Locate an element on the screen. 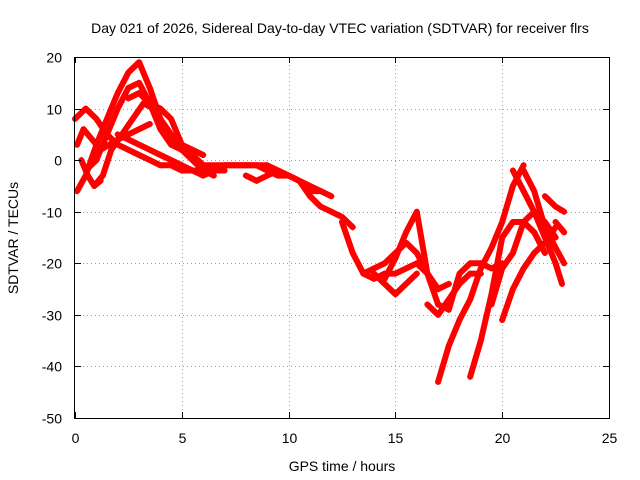 Image resolution: width=640 pixels, height=480 pixels. x-tick-label: 15 is located at coordinates (396, 438).